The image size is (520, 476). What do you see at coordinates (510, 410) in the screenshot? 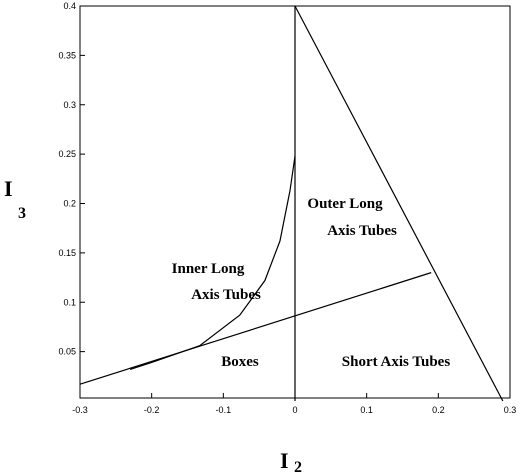
I see `x-tick-label: 0.3` at bounding box center [510, 410].